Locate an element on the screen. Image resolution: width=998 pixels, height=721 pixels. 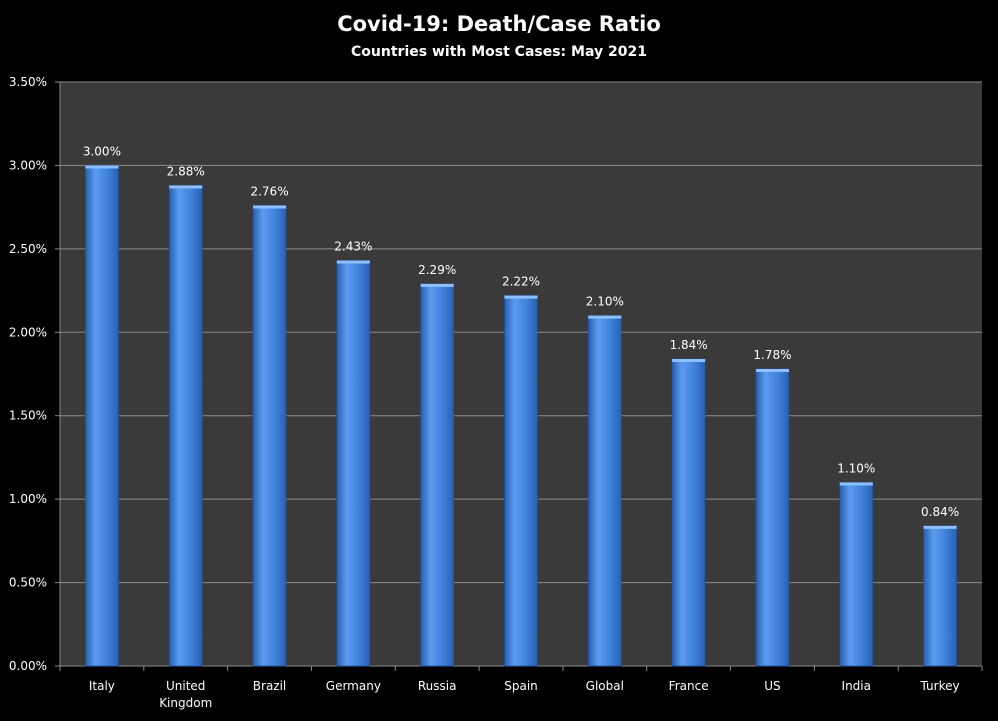
x-tick-label: Germany is located at coordinates (353, 686).